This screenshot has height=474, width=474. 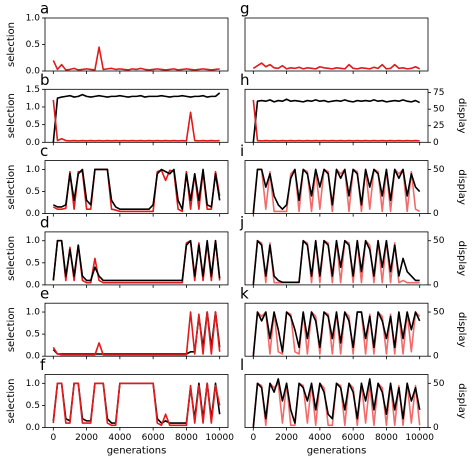 I want to click on panel-letter: h, so click(x=245, y=80).